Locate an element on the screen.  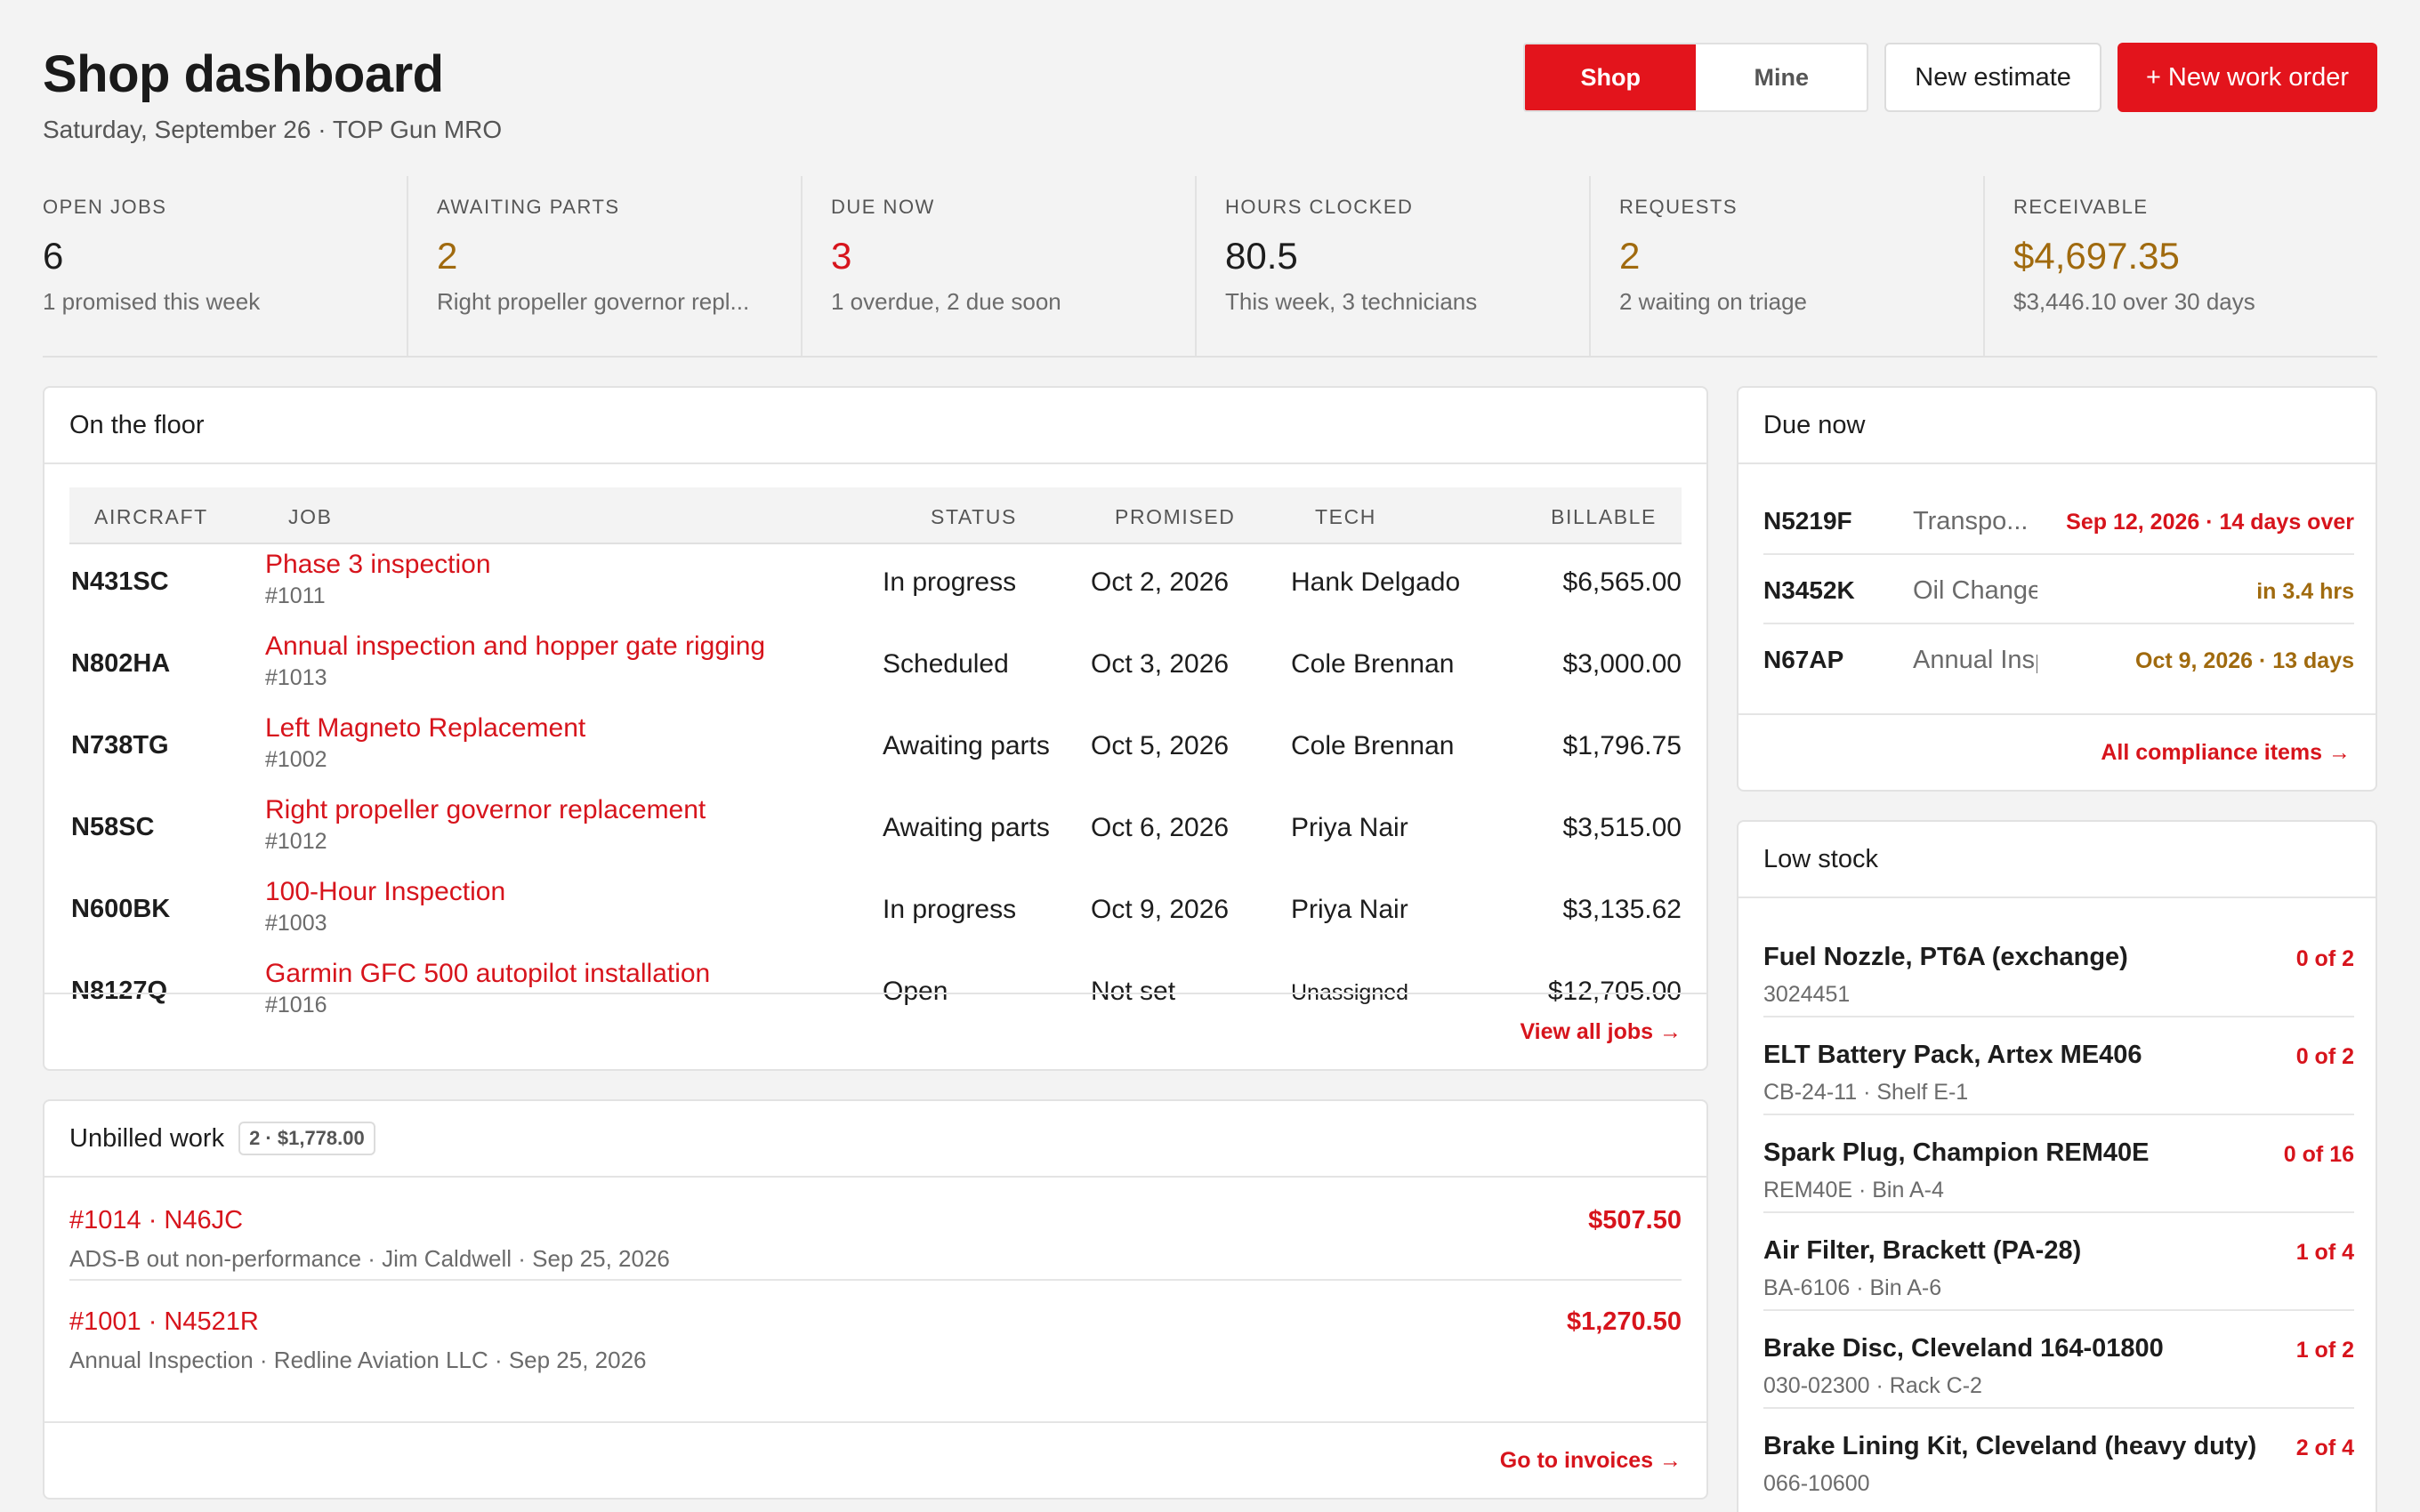
go-to-invoices-link: Go to invoices → is located at coordinates (875, 1460).